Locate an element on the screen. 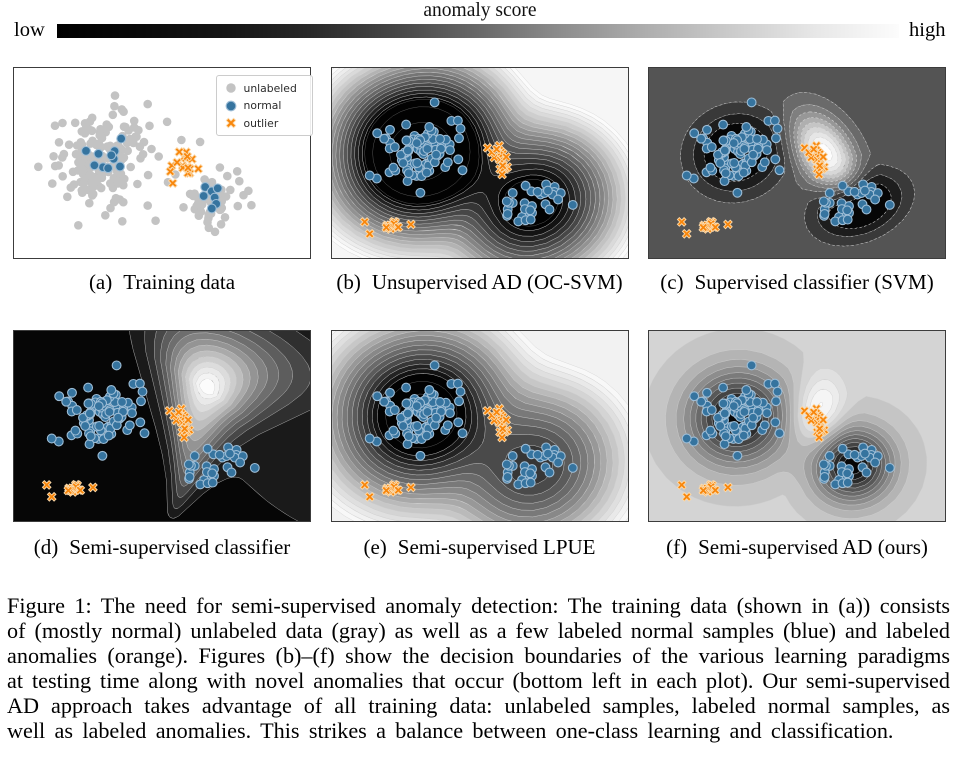  panel-c-caption: (c) Supervised classifier (SVM) is located at coordinates (784, 282).